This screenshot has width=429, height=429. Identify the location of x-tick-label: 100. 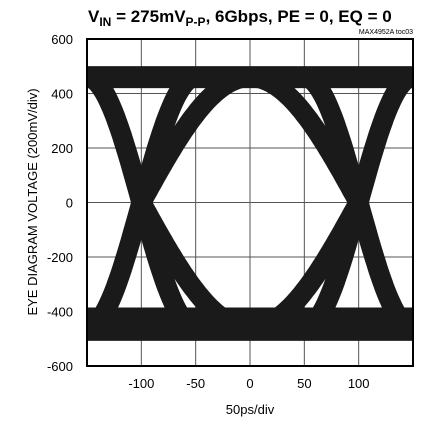
(359, 383).